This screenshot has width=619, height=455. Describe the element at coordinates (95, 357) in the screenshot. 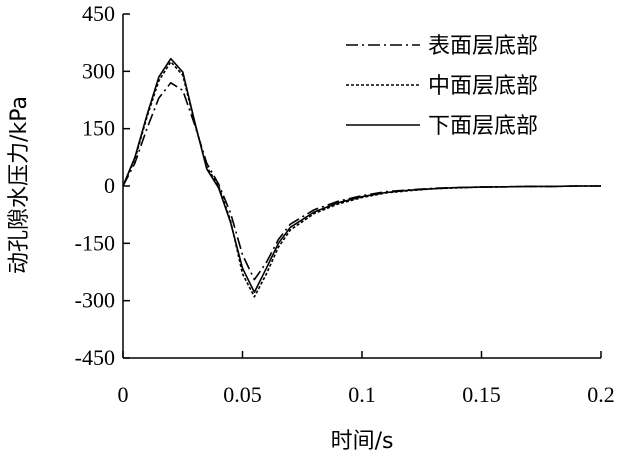

I see `y-tick-label: -450` at that location.